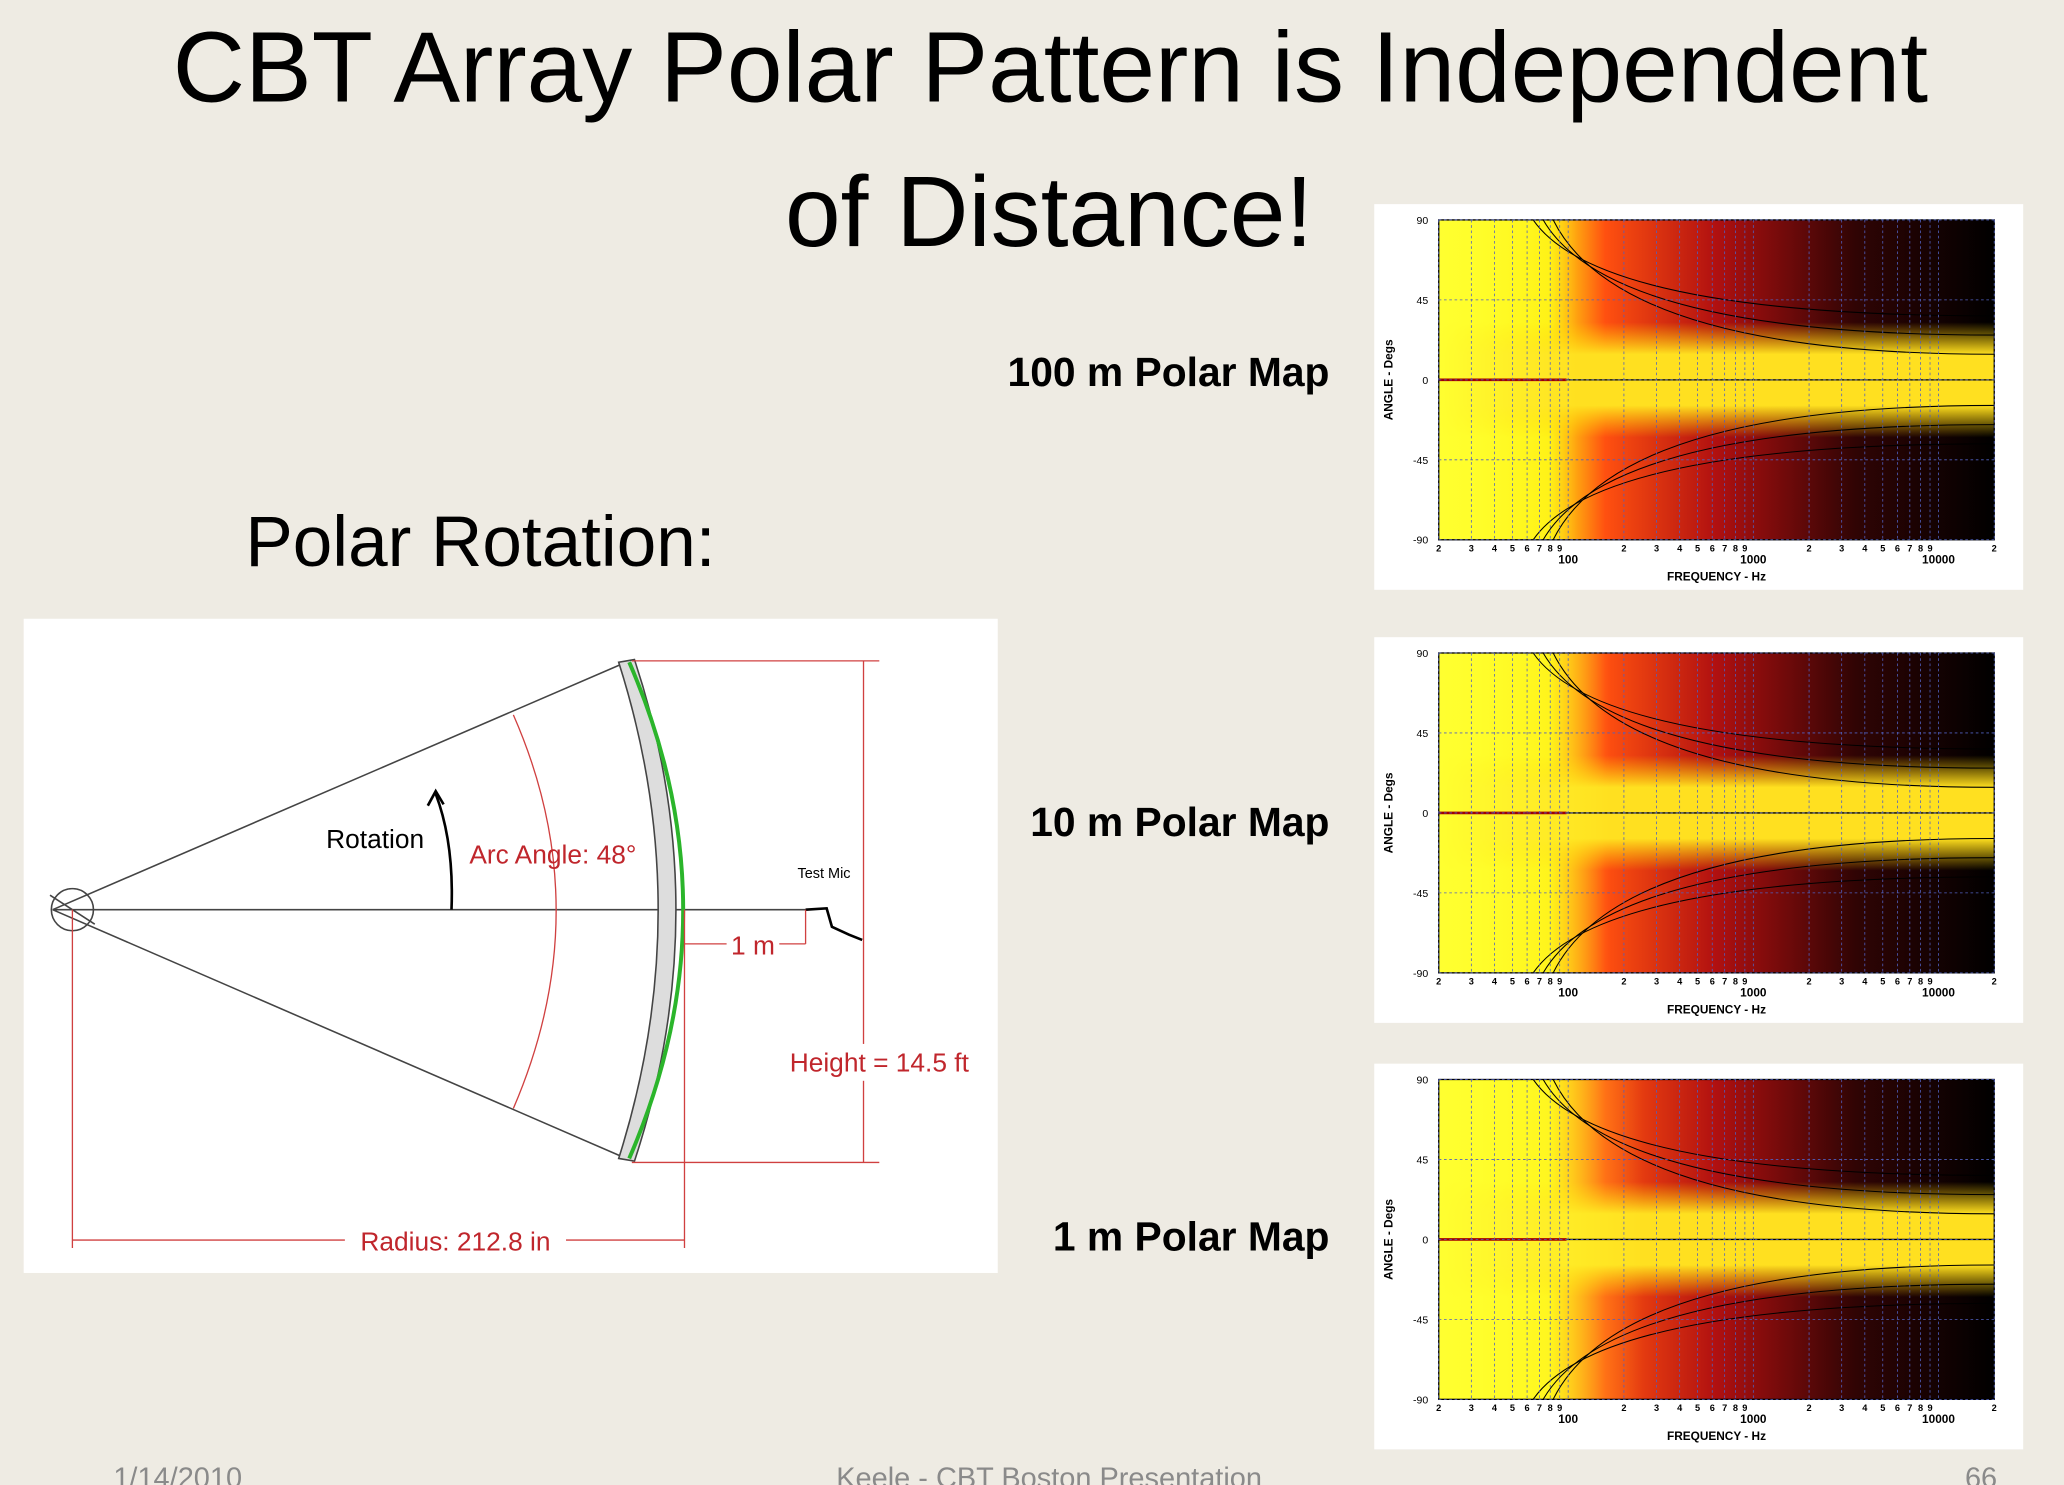 This screenshot has height=1485, width=2064. Describe the element at coordinates (1420, 461) in the screenshot. I see `y-tick-label: -45` at that location.